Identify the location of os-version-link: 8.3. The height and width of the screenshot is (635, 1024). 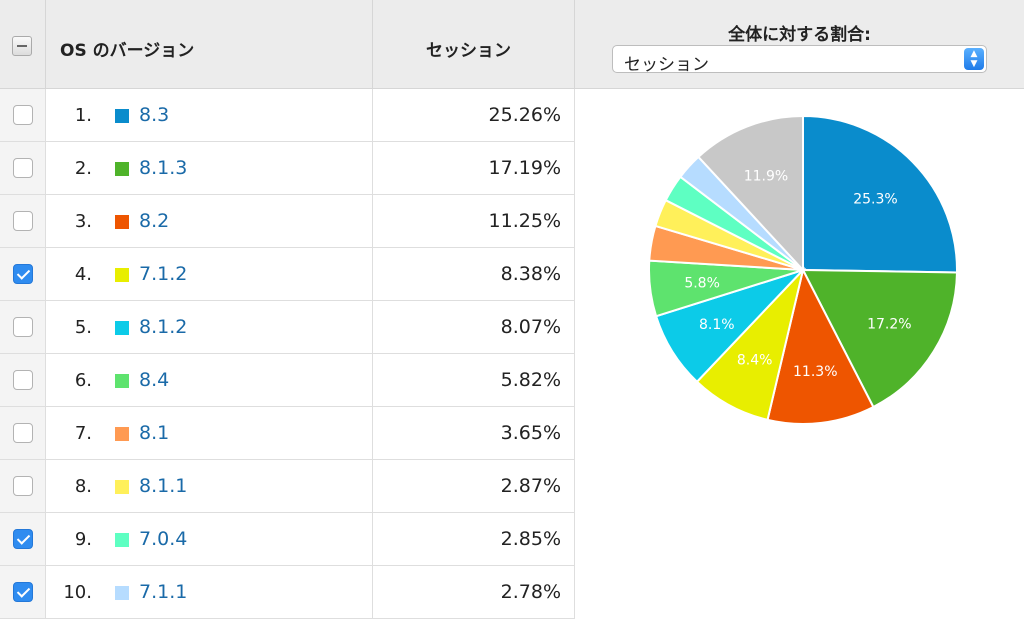
(154, 115).